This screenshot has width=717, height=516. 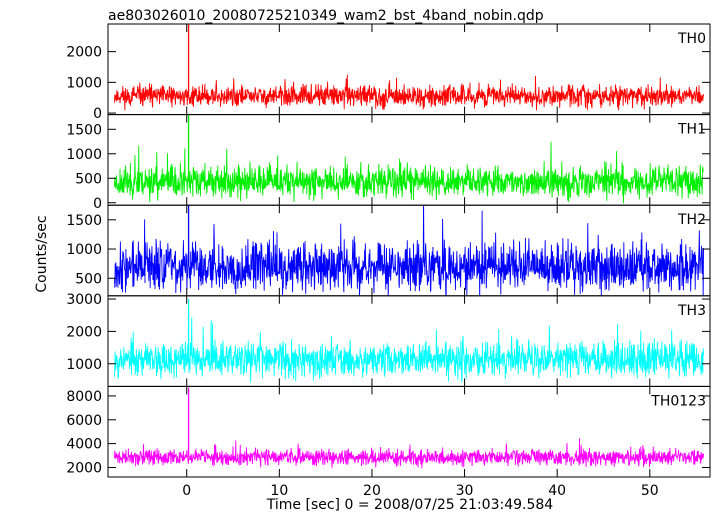 I want to click on y-axis-label: Counts/sec, so click(x=42, y=253).